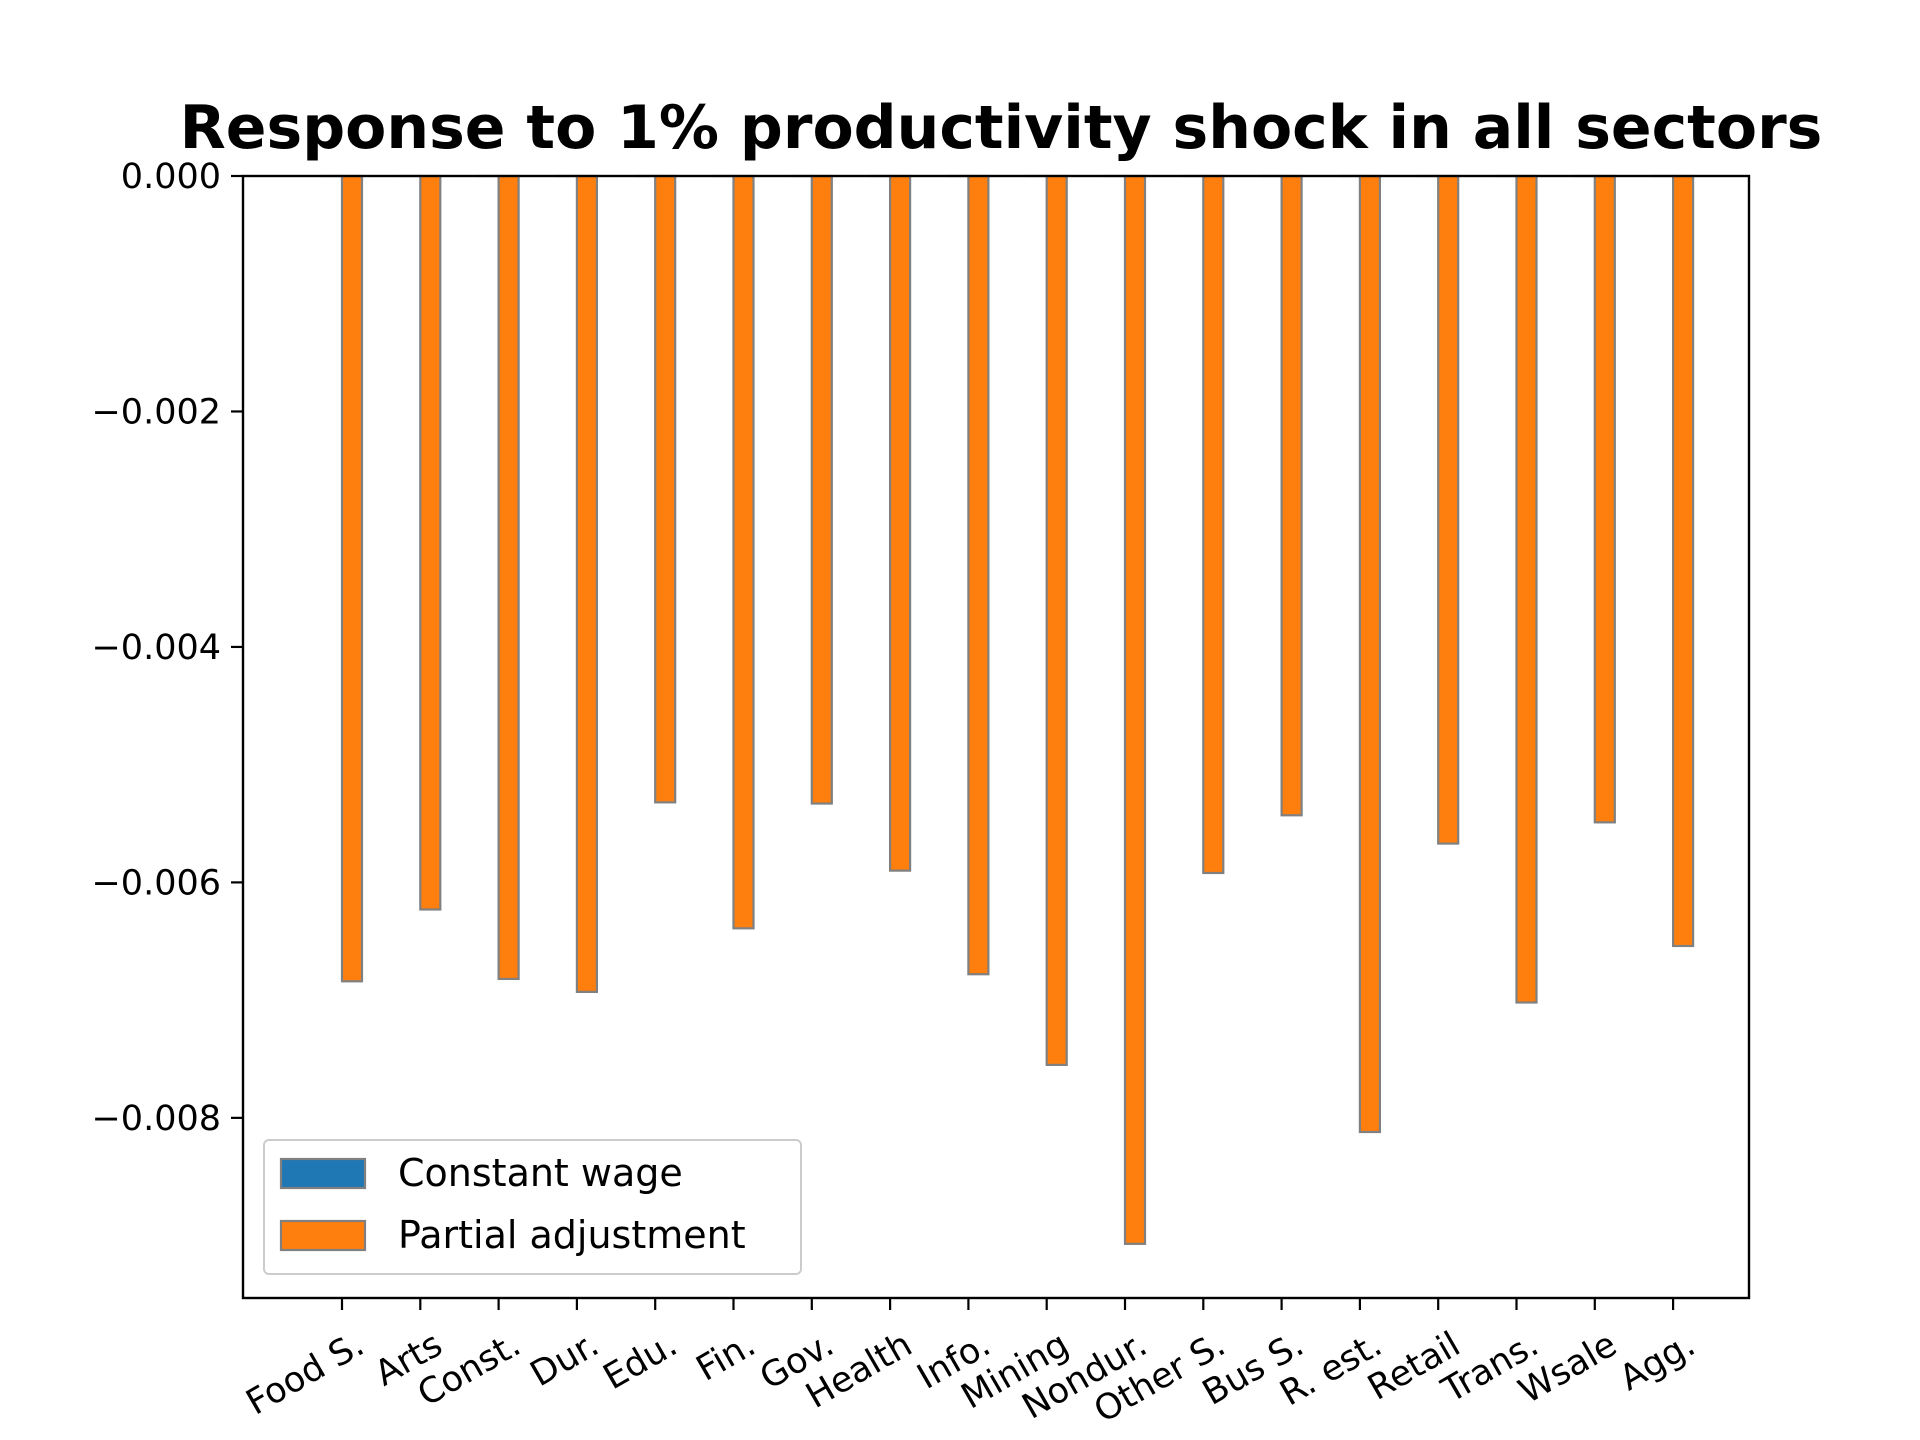  Describe the element at coordinates (156, 648) in the screenshot. I see `y-tick-label: −0.004` at that location.